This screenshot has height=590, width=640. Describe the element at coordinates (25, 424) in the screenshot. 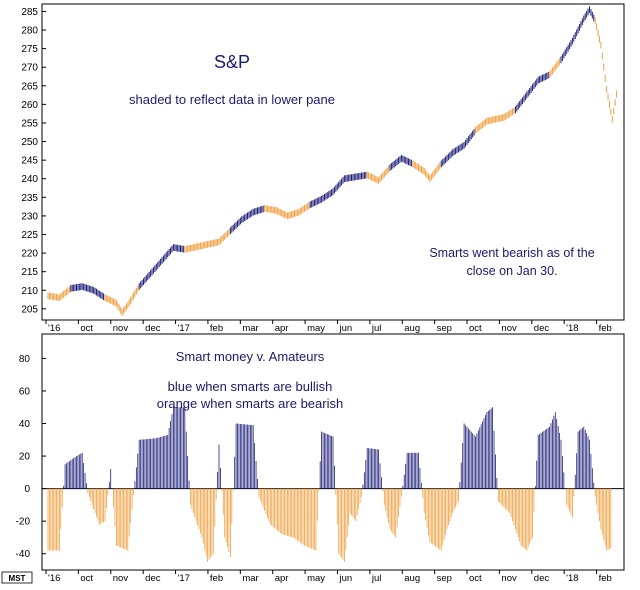

I see `smart-money-y-tick-label: 40` at that location.